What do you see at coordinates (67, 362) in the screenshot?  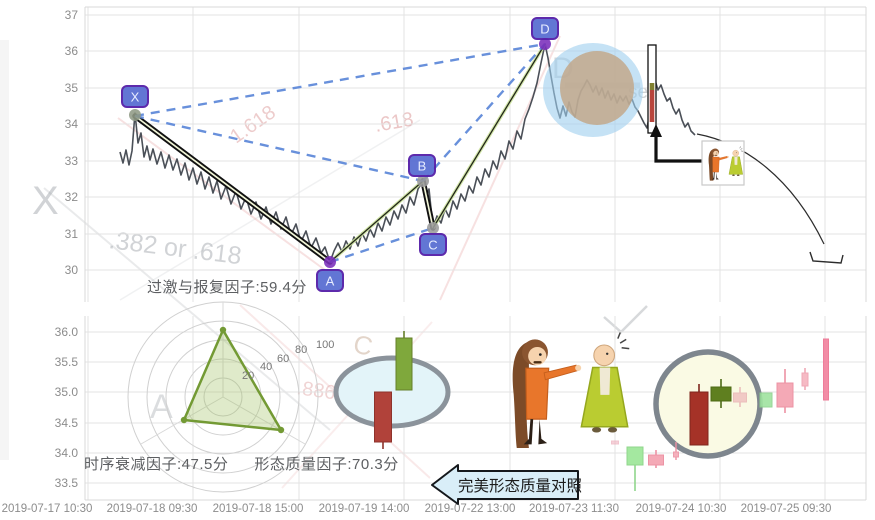 I see `y-axis-label: 35.5` at bounding box center [67, 362].